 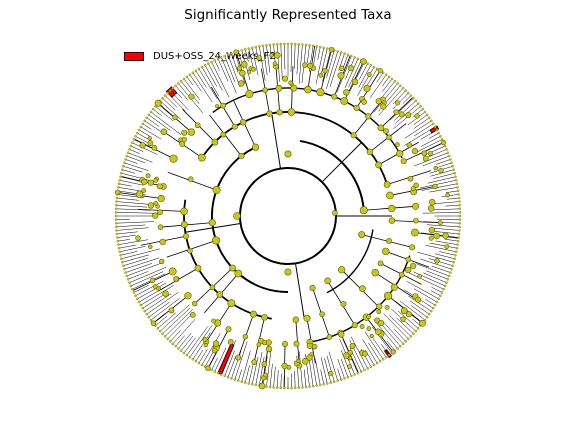 I want to click on clade-arc, so click(x=250, y=220).